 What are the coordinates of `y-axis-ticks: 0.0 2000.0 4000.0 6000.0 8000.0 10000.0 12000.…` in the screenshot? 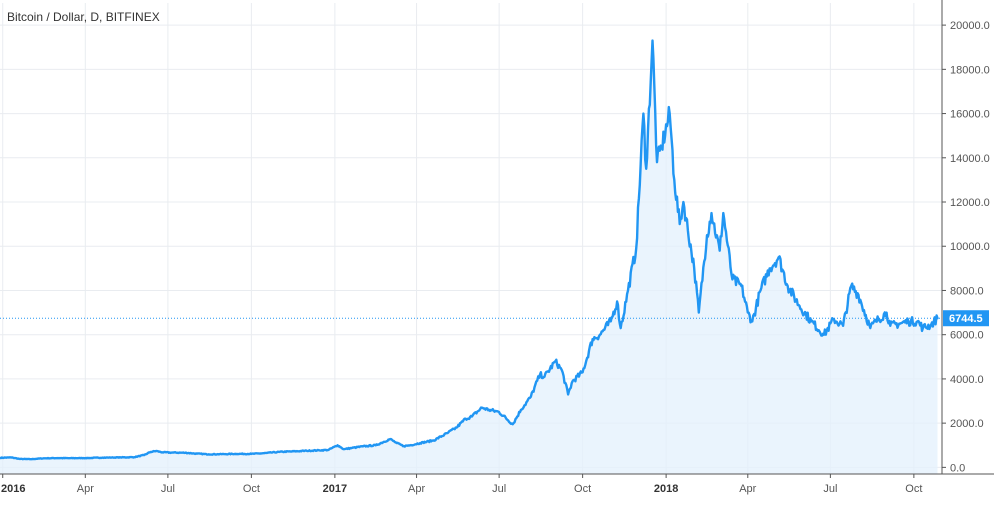 It's located at (970, 247).